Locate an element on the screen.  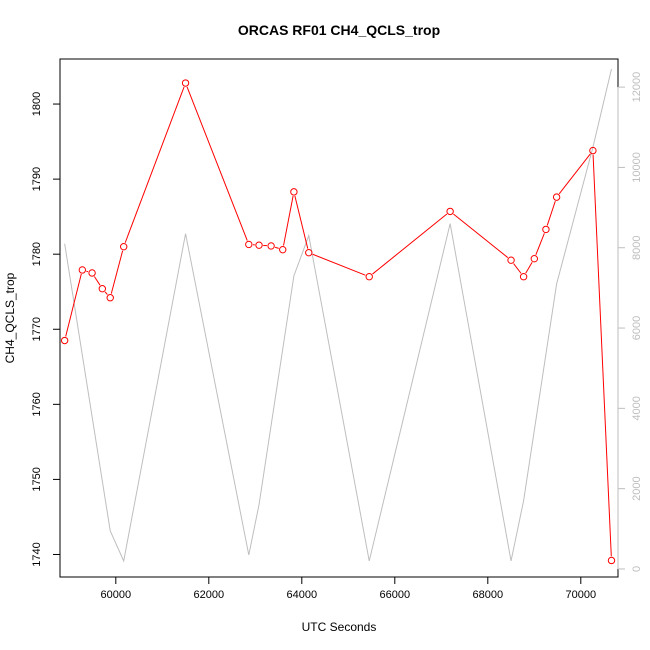
x-tick-label: 62000 is located at coordinates (209, 595).